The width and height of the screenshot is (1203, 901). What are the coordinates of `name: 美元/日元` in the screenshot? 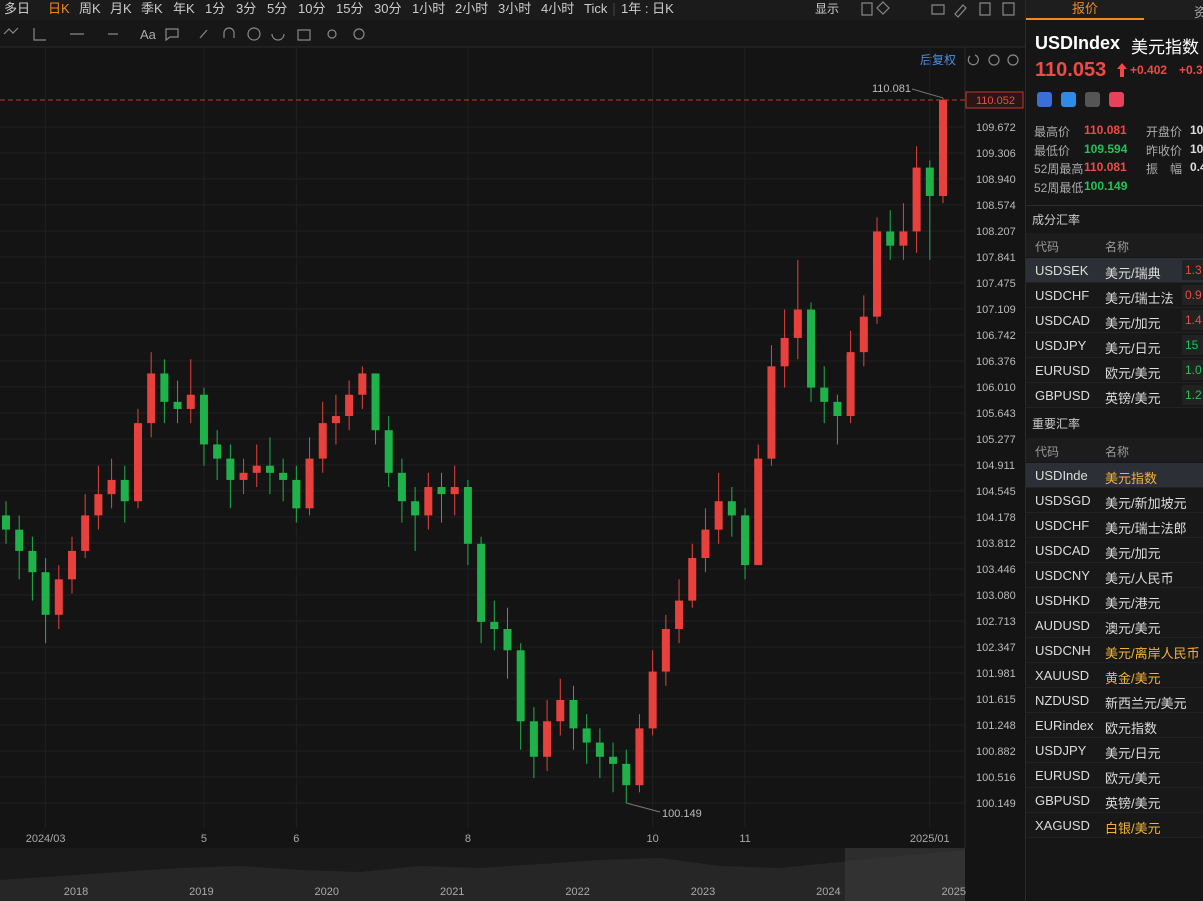 It's located at (1133, 753).